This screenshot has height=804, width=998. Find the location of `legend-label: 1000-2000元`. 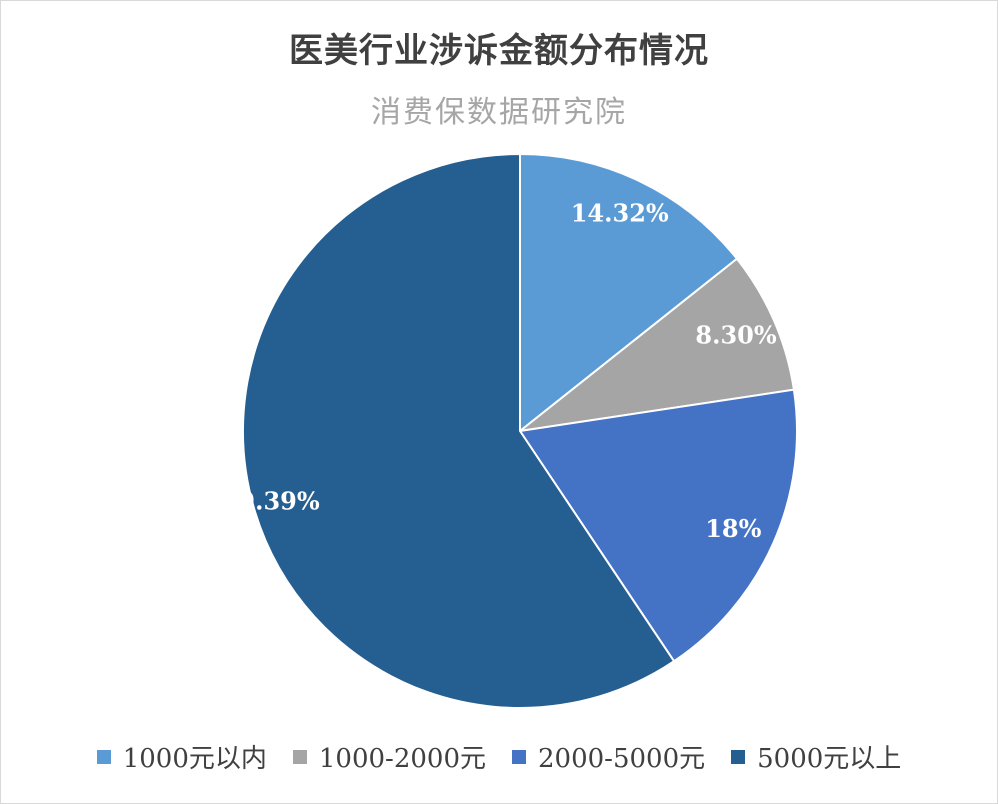

legend-label: 1000-2000元 is located at coordinates (402, 759).